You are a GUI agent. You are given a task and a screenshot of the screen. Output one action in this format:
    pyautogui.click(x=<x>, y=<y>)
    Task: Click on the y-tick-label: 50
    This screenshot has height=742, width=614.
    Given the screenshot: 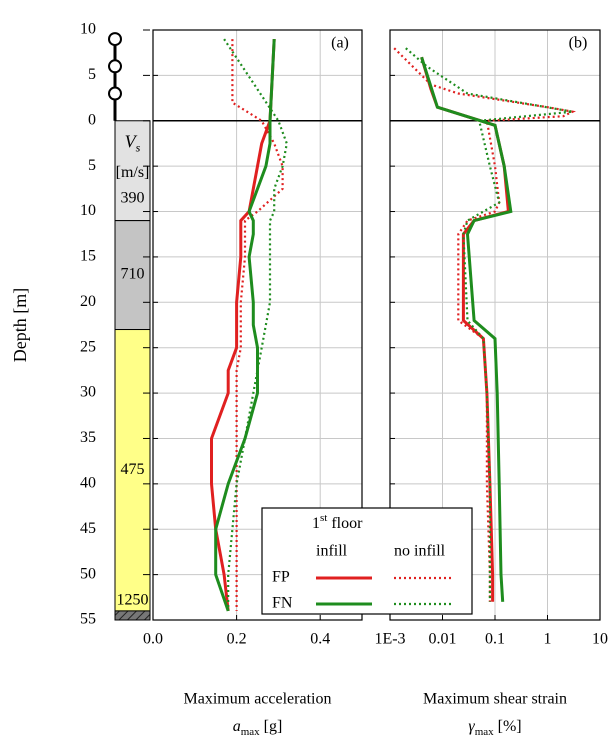 What is the action you would take?
    pyautogui.click(x=88, y=573)
    